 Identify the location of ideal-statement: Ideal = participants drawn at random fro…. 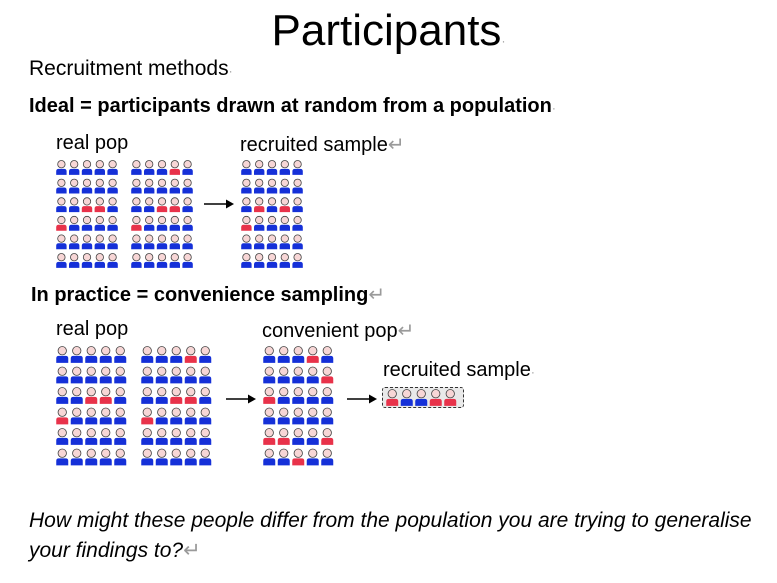
(292, 106).